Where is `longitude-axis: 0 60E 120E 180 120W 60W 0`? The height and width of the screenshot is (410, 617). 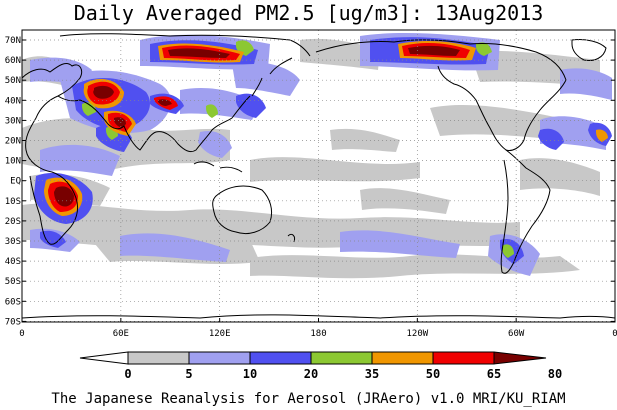
longitude-axis: 0 60E 120E 180 120W 60W 0 is located at coordinates (318, 328).